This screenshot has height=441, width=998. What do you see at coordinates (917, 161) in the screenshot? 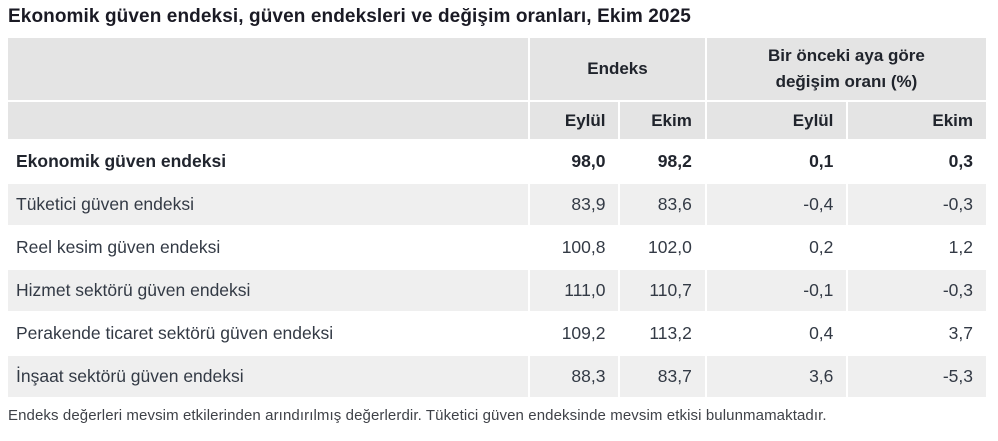
I see `change-ekim-value: 0,3` at bounding box center [917, 161].